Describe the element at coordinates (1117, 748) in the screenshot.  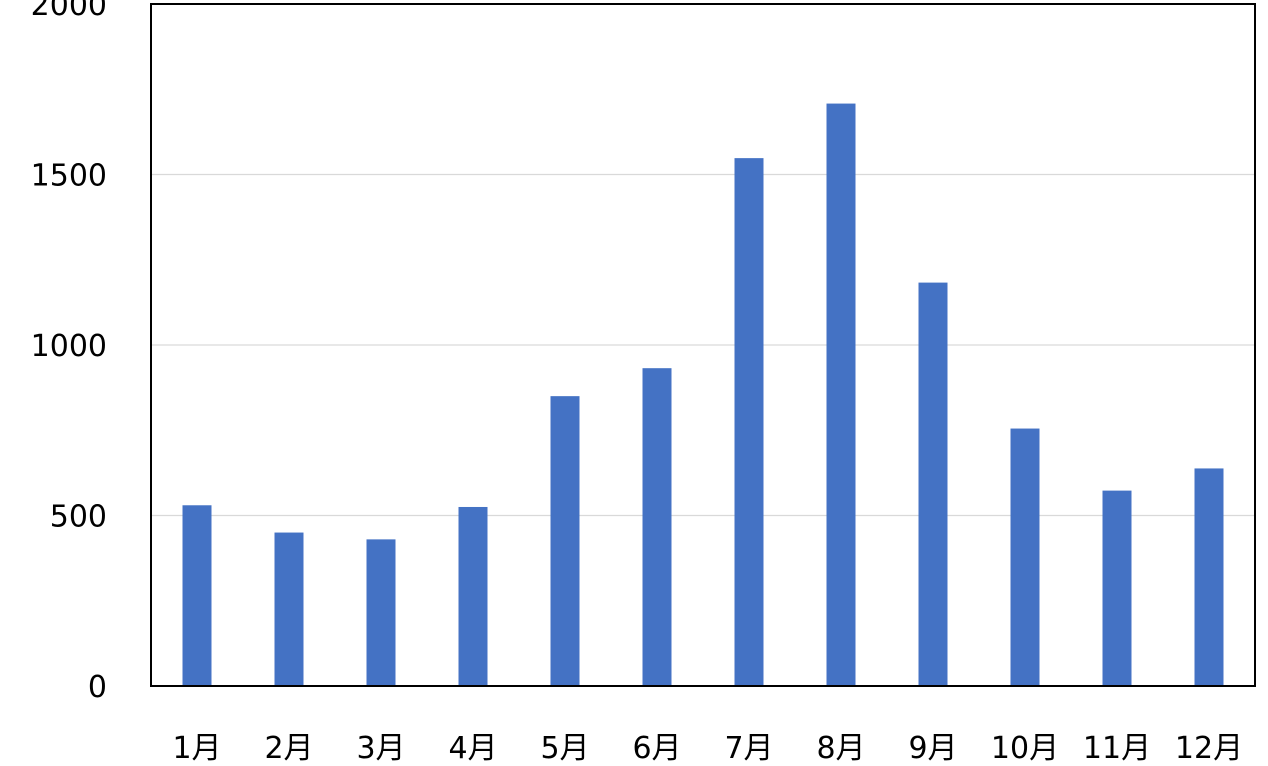
I see `x-tick-label: 11月` at that location.